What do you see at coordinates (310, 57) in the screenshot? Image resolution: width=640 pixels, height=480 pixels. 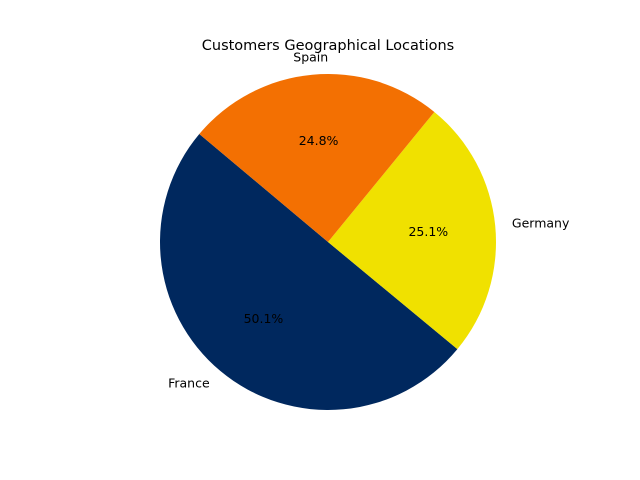 I see `slice-label-spain: Spain` at bounding box center [310, 57].